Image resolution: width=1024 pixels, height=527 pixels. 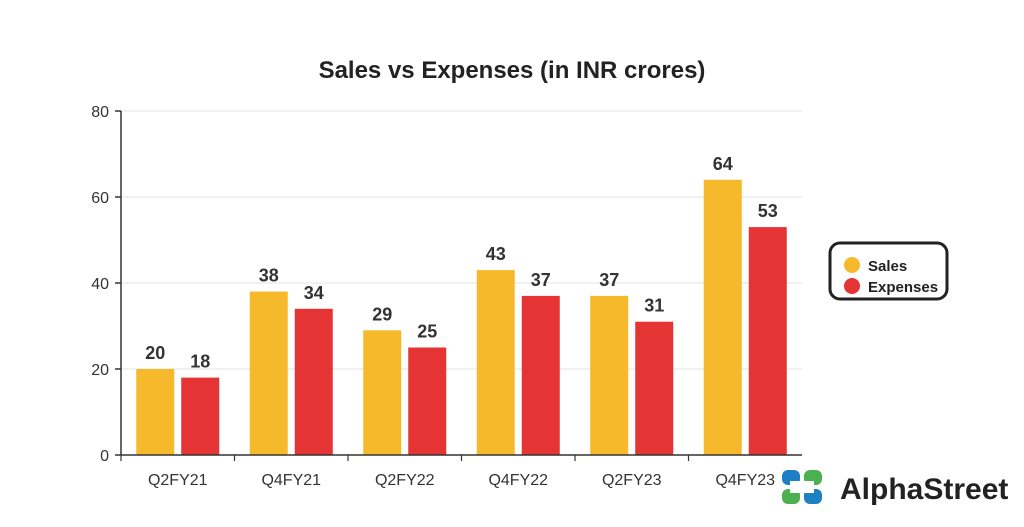 I want to click on y-tick-label: 20, so click(x=100, y=370).